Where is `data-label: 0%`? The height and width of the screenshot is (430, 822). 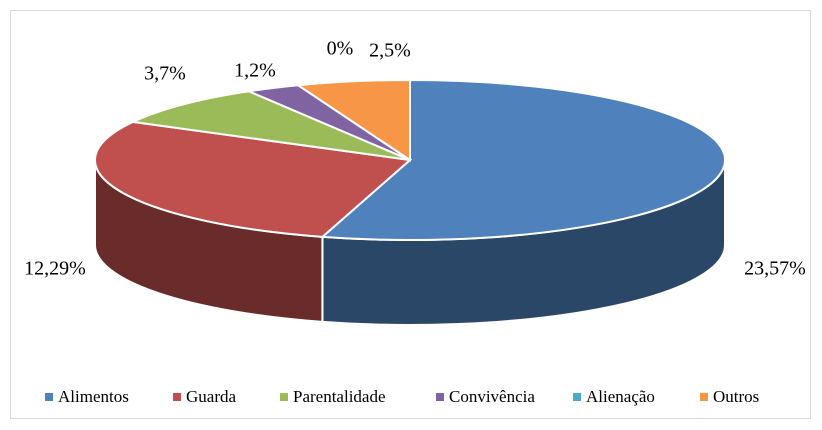 data-label: 0% is located at coordinates (340, 49).